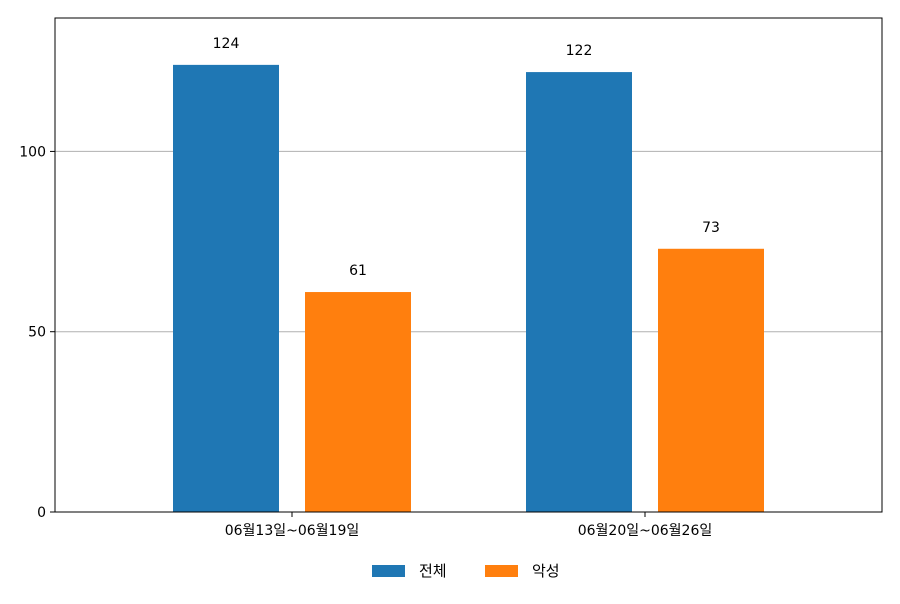 This screenshot has width=900, height=604. I want to click on data-label: 124, so click(226, 44).